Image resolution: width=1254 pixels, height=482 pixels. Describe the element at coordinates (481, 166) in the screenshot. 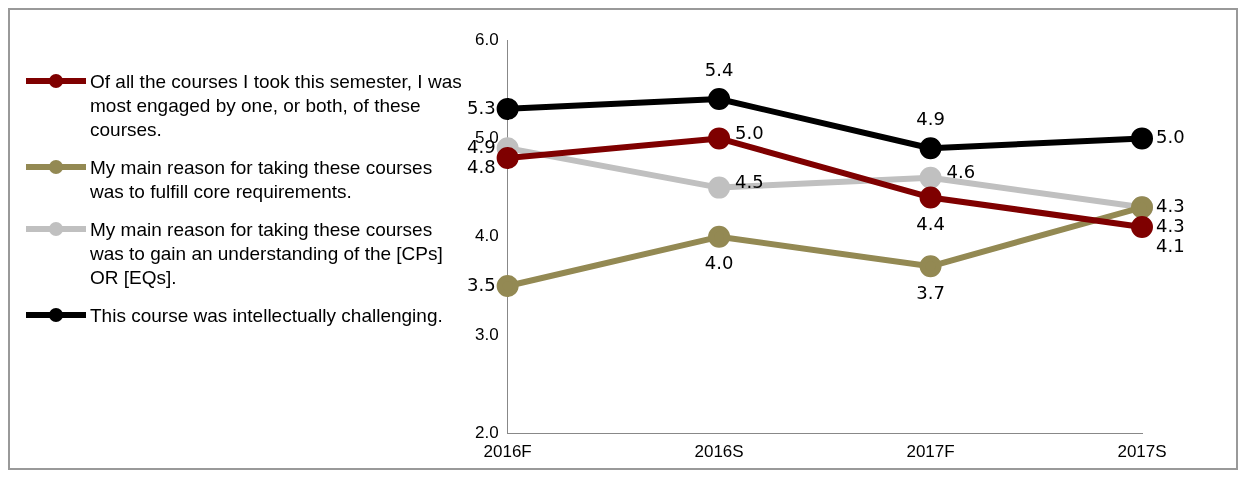

I see `data-label: 4.8` at that location.